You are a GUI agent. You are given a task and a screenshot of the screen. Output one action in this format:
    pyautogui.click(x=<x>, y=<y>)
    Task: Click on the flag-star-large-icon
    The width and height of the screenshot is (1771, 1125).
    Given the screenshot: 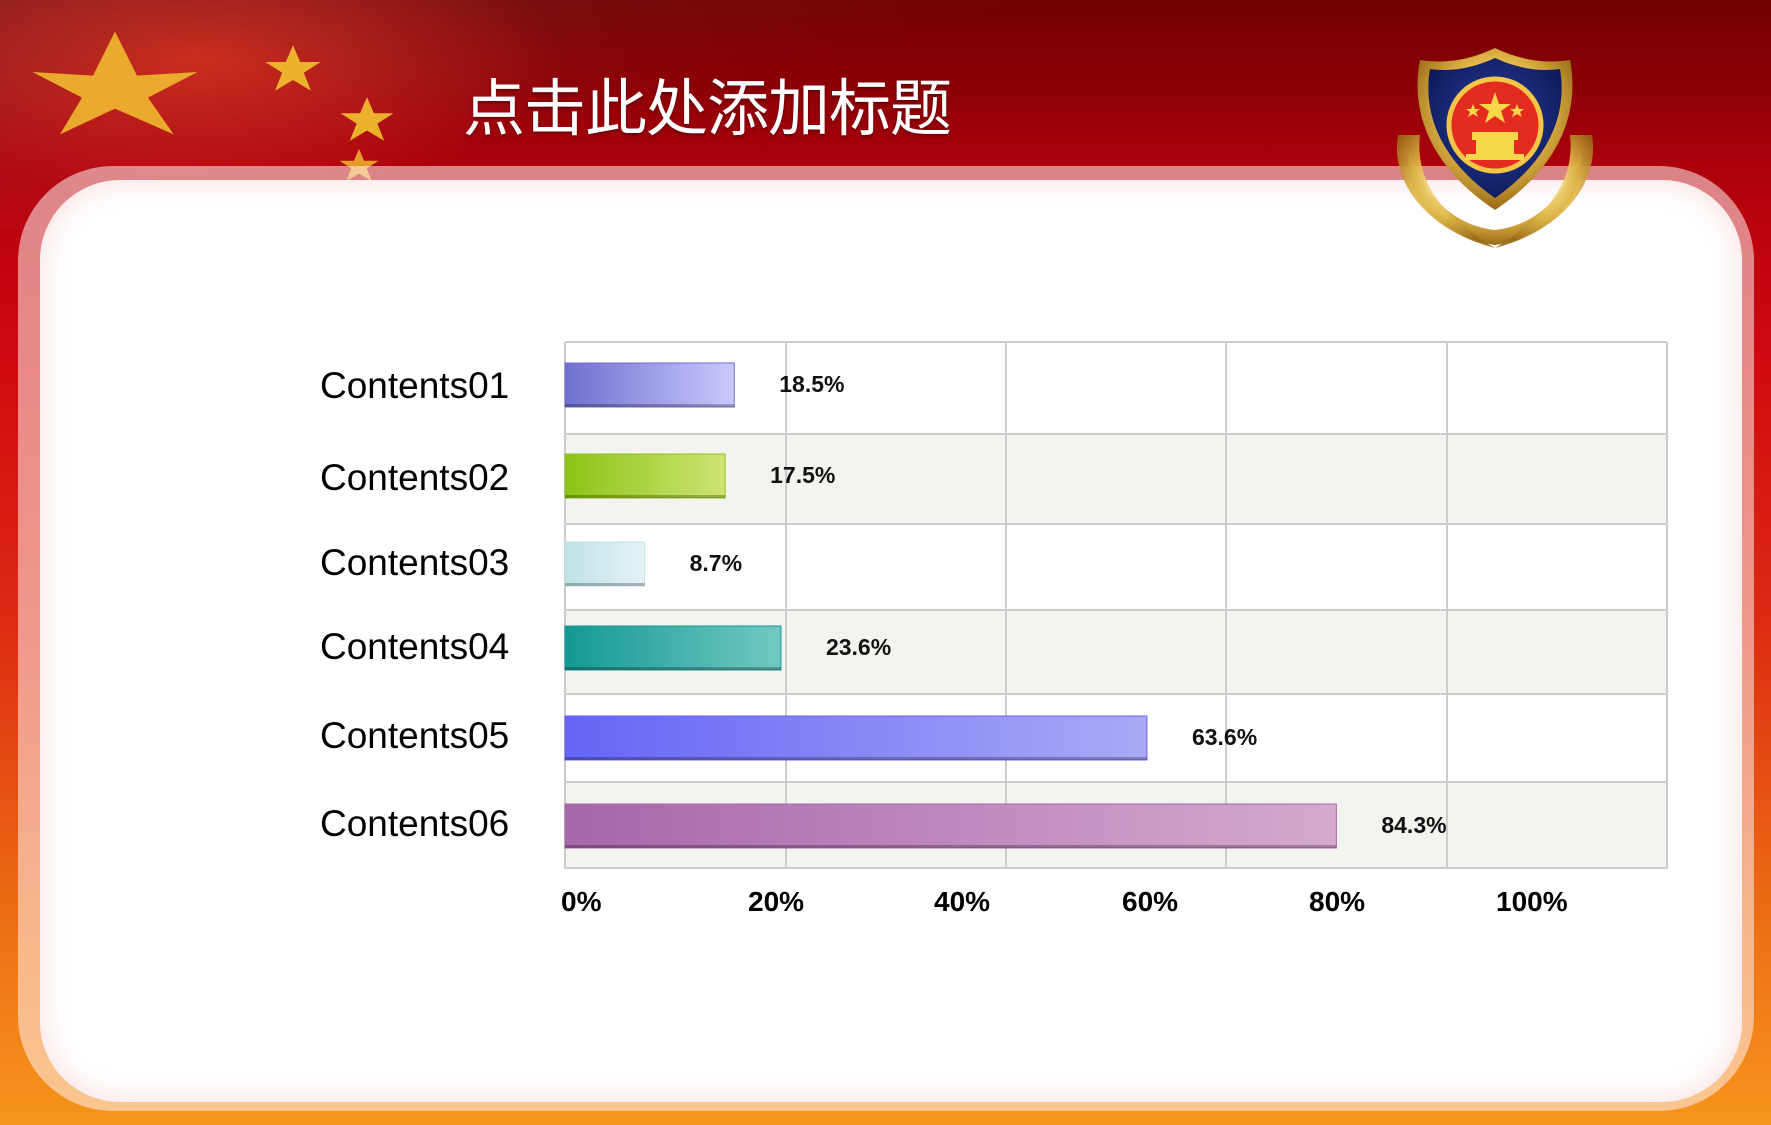 What is the action you would take?
    pyautogui.click(x=115, y=83)
    